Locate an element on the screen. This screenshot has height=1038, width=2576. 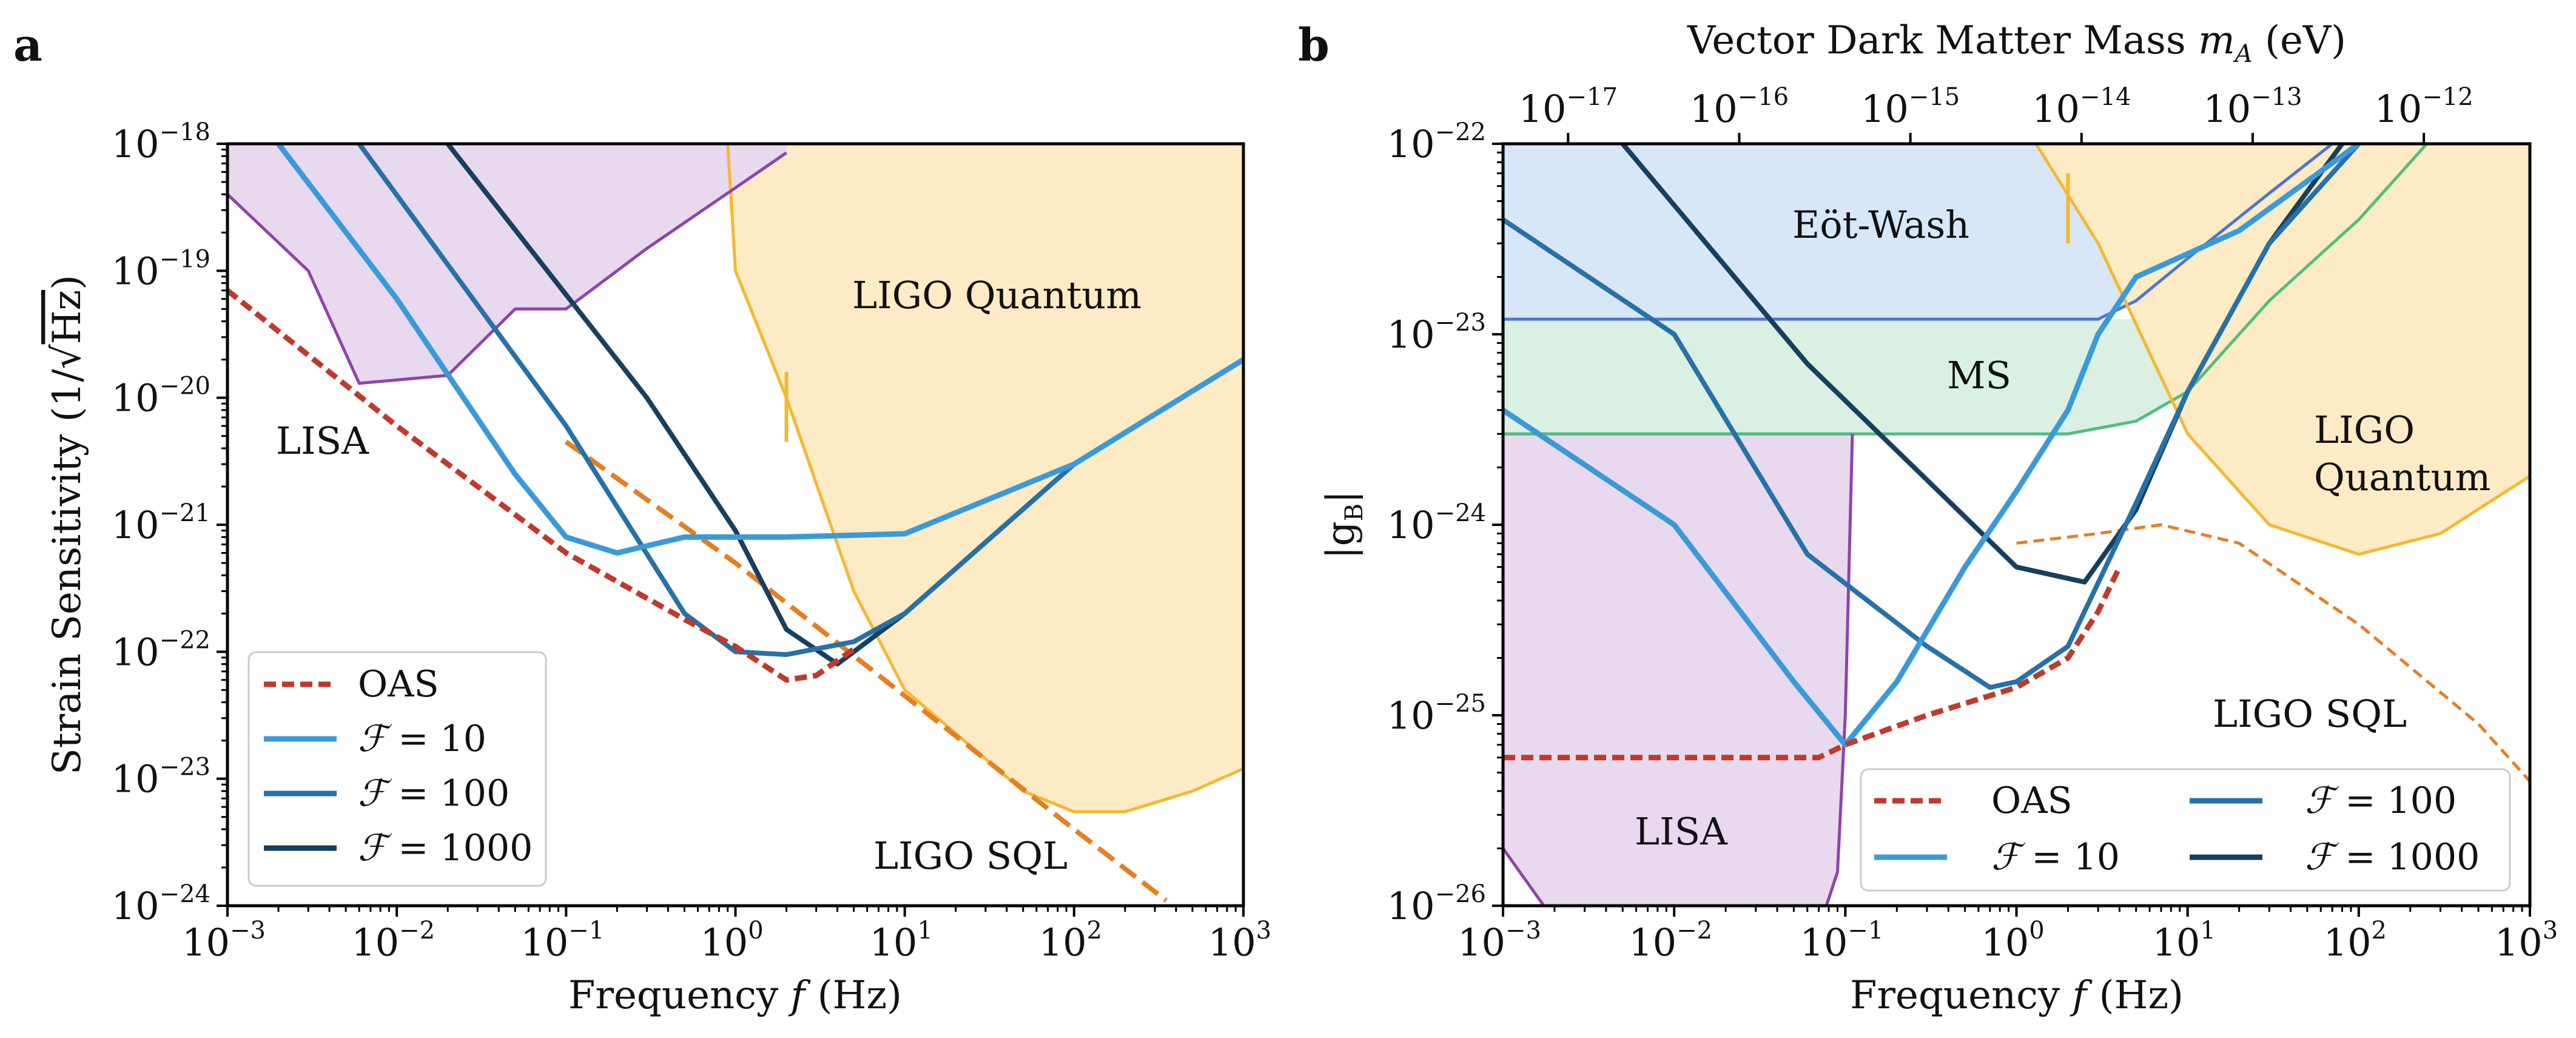
eotwash-curve is located at coordinates (1918, 232).